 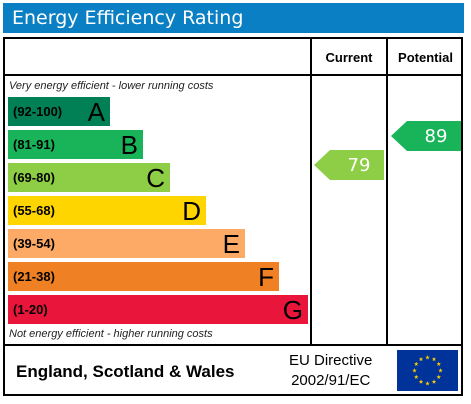 I want to click on current-arrow-shape, so click(x=349, y=165).